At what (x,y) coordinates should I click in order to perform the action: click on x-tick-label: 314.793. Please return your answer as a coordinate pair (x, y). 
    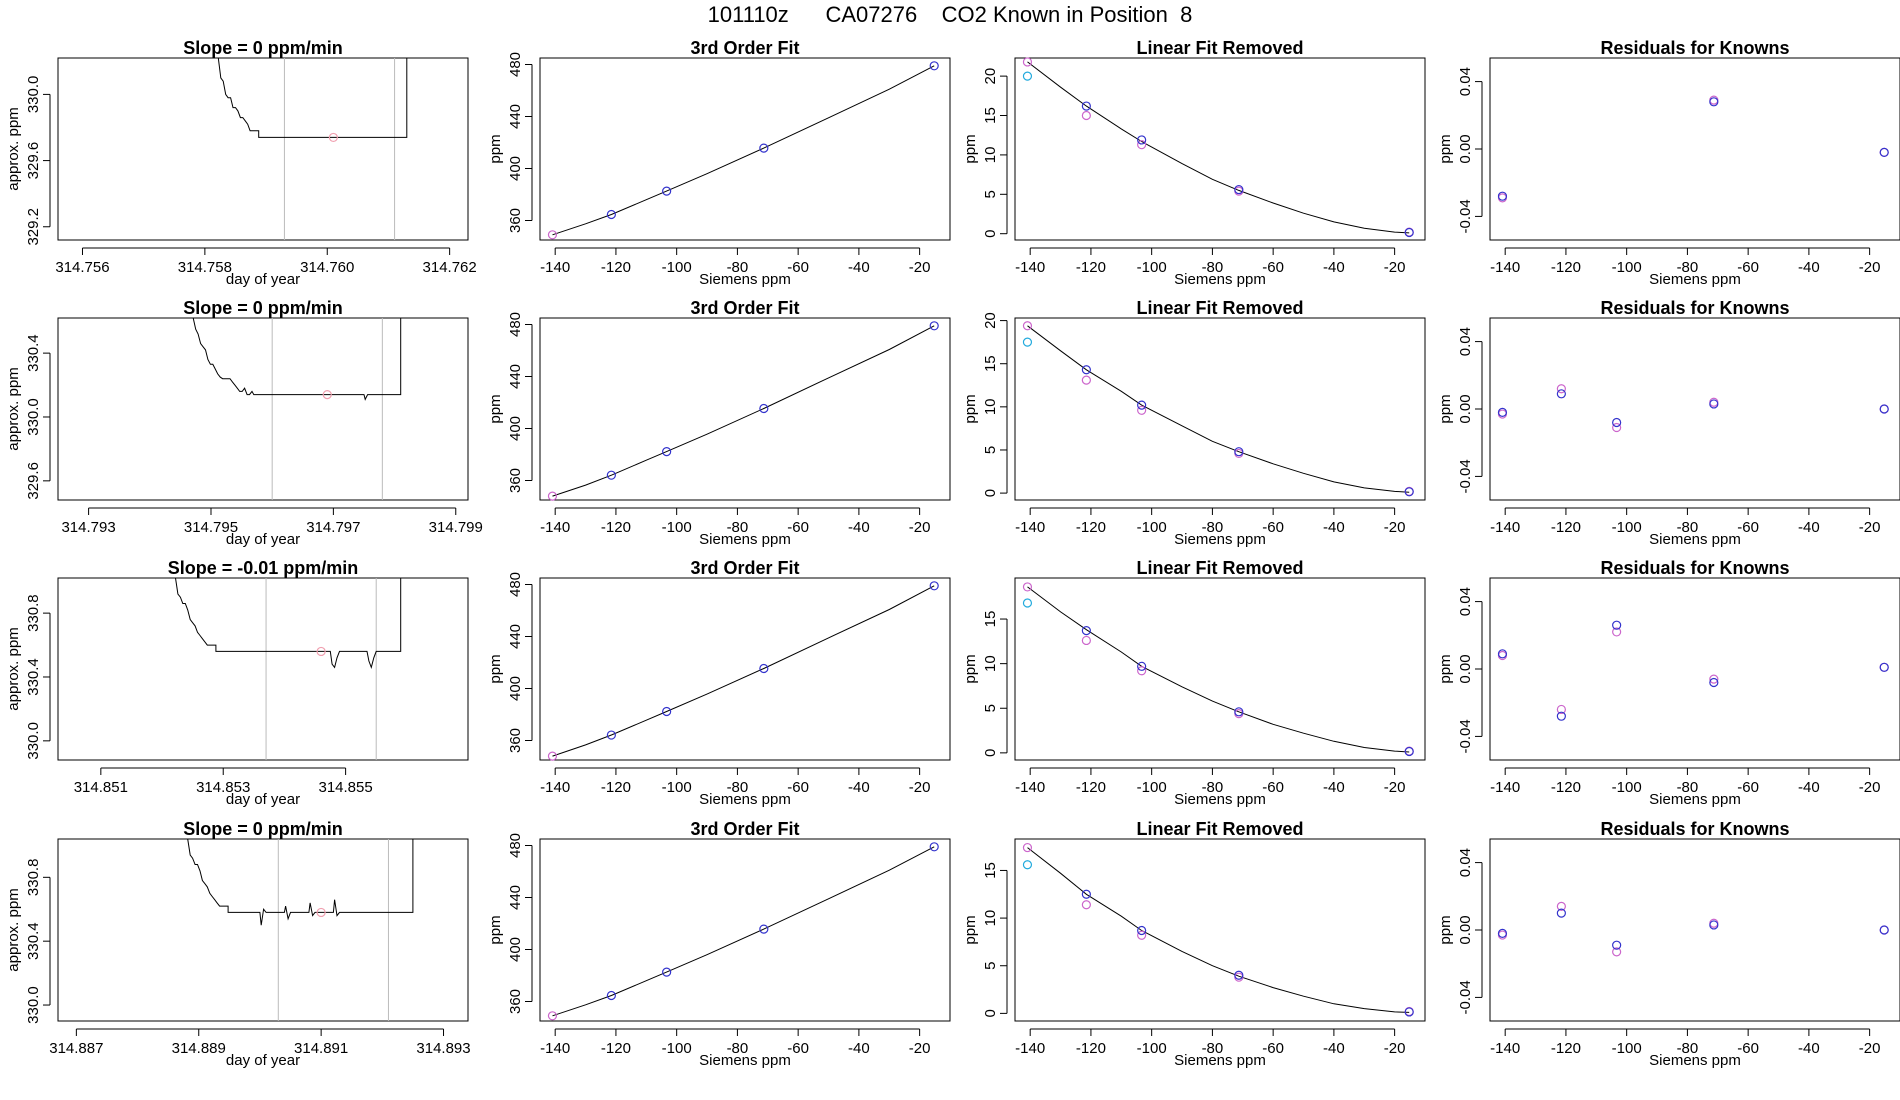
    Looking at the image, I should click on (88, 527).